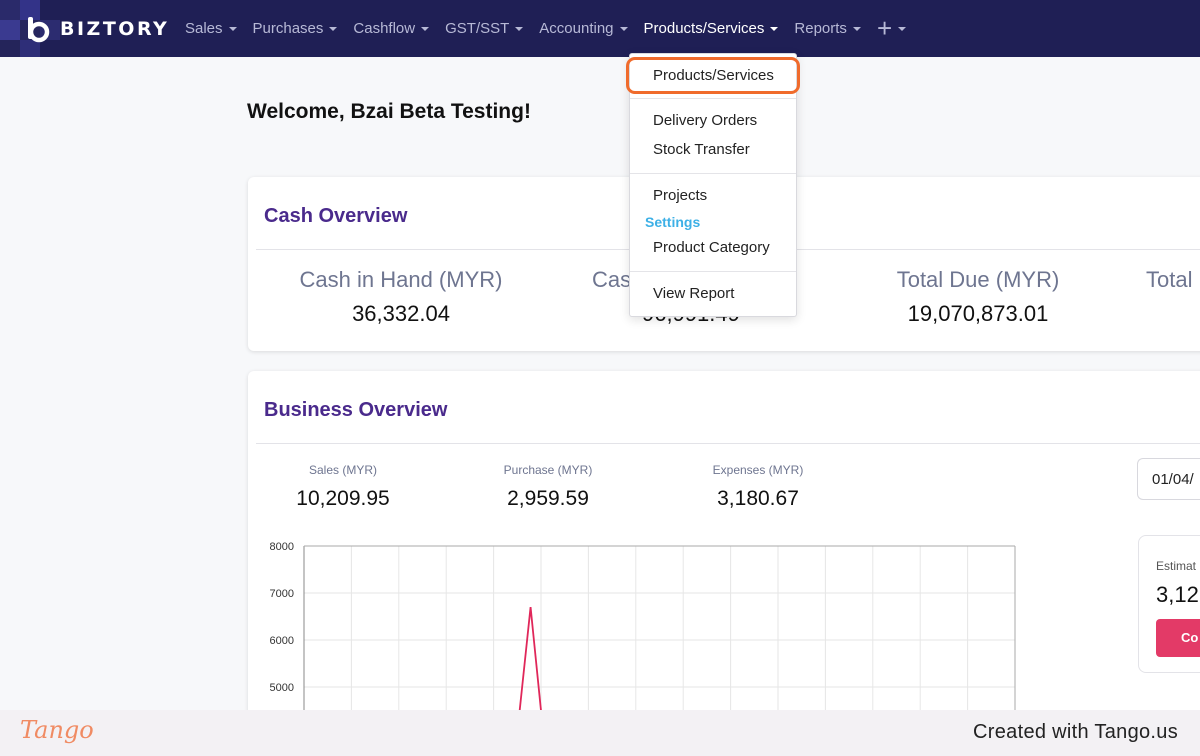 This screenshot has width=1200, height=756. What do you see at coordinates (694, 293) in the screenshot?
I see `dropdown-item-view-report: View Report` at bounding box center [694, 293].